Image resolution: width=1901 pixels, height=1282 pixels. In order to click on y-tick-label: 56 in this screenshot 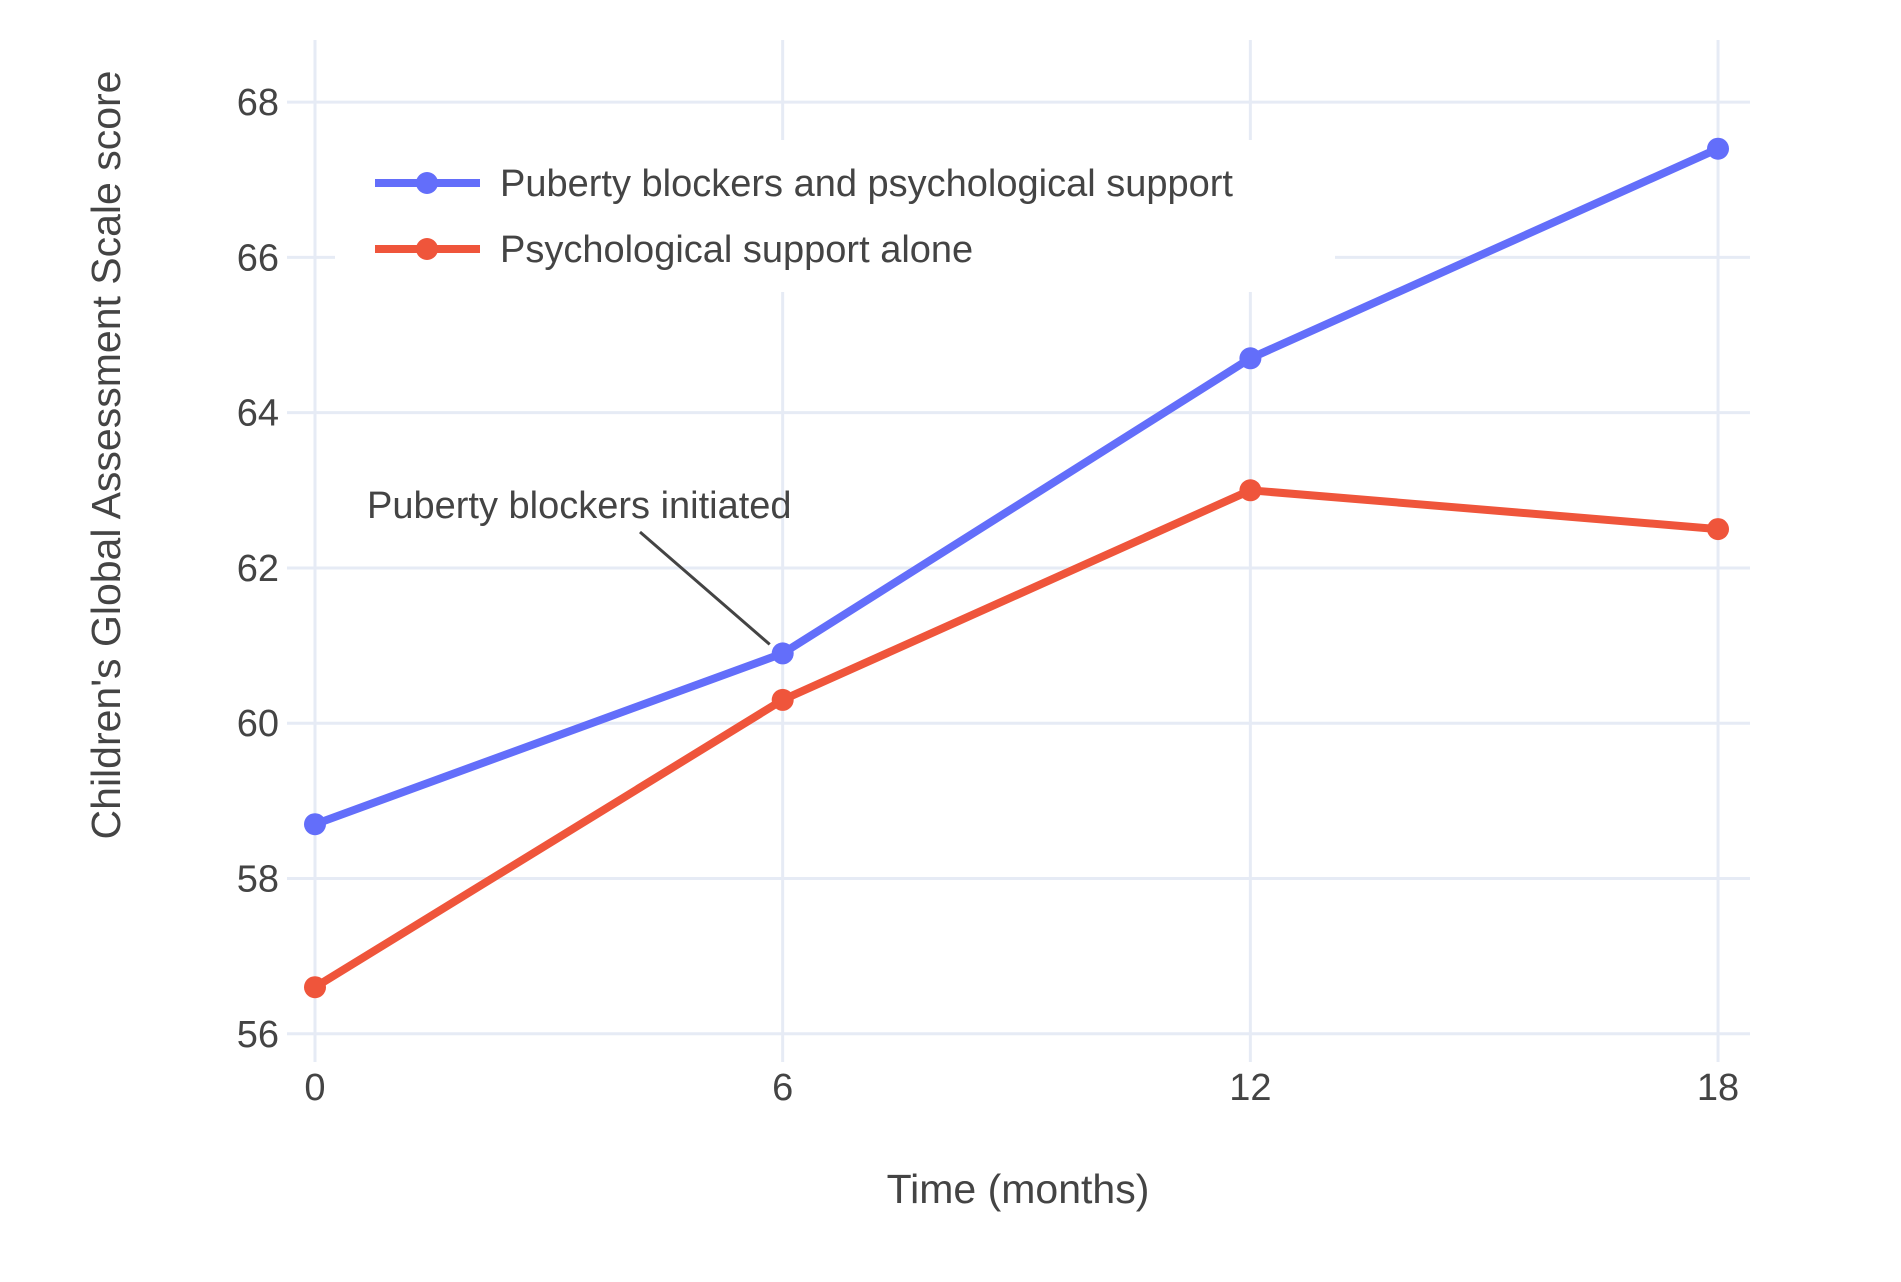, I will do `click(258, 1035)`.